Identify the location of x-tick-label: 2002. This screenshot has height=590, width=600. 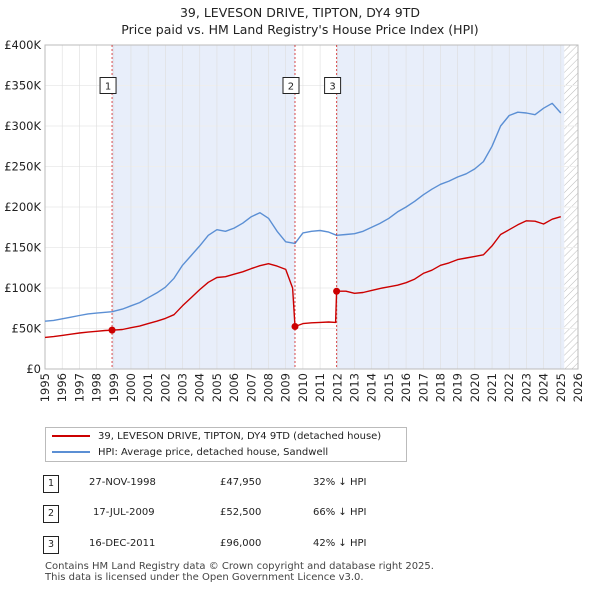
(165, 387).